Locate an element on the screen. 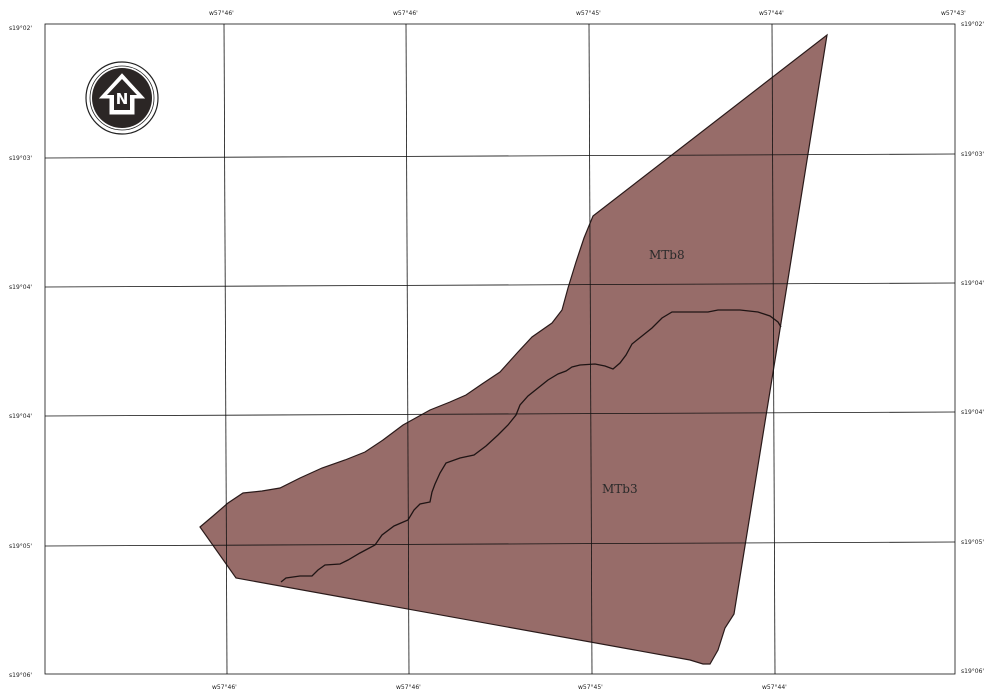 The image size is (993, 691). bottom-tick-labels: w57°46' w57°46' w57°45' w57°44' is located at coordinates (499, 687).